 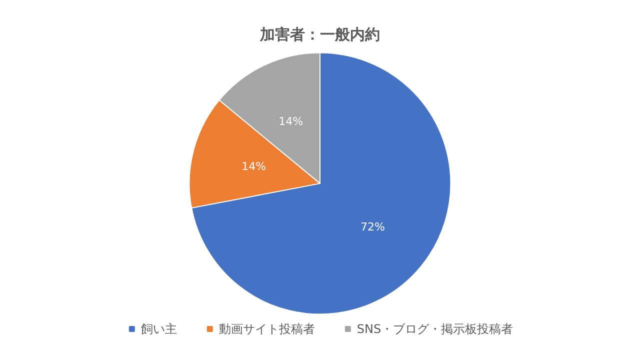 I want to click on chart-title: 加害者：一般内約, so click(x=319, y=35).